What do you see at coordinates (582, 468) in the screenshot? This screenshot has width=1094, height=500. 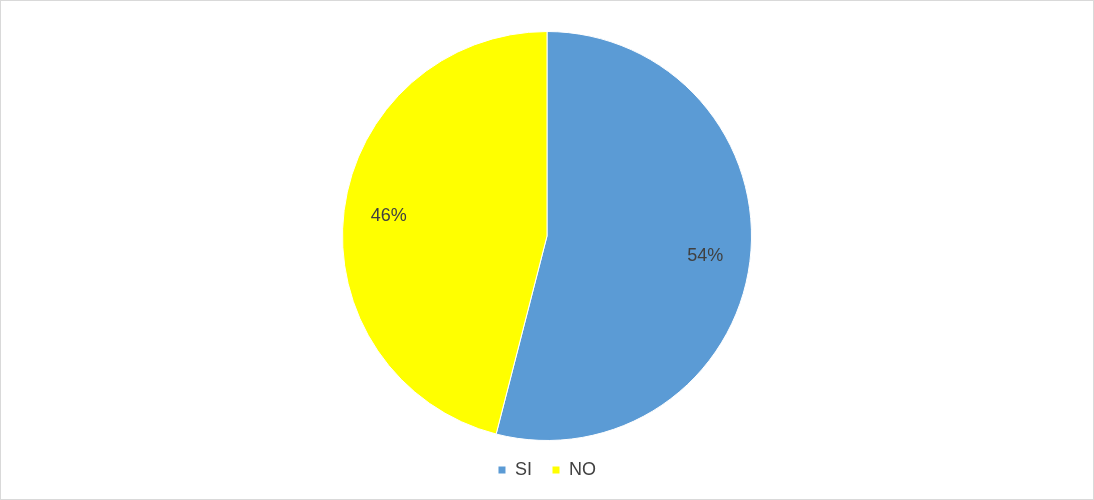 I see `legend-label: NO` at bounding box center [582, 468].